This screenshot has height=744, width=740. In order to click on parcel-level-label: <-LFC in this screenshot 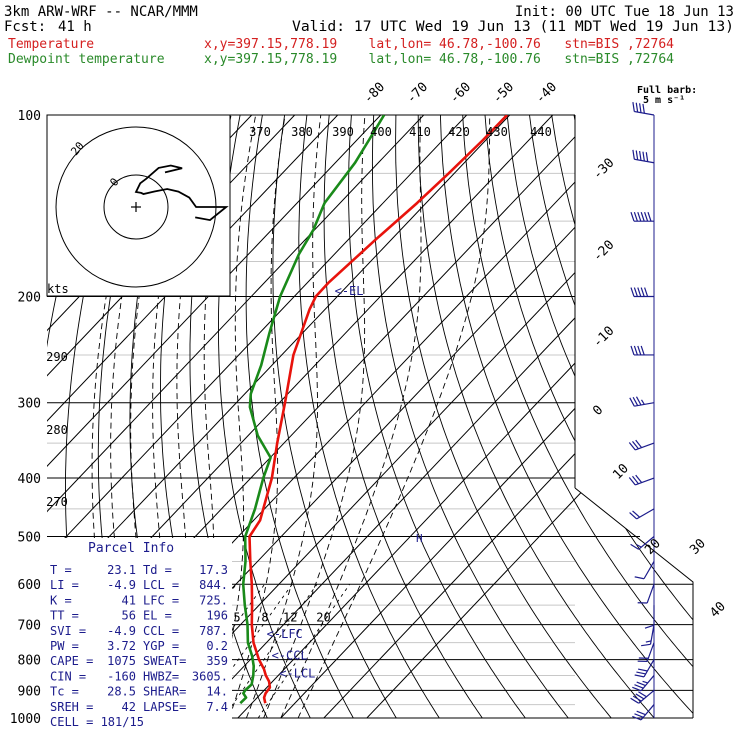, I will do `click(285, 634)`.